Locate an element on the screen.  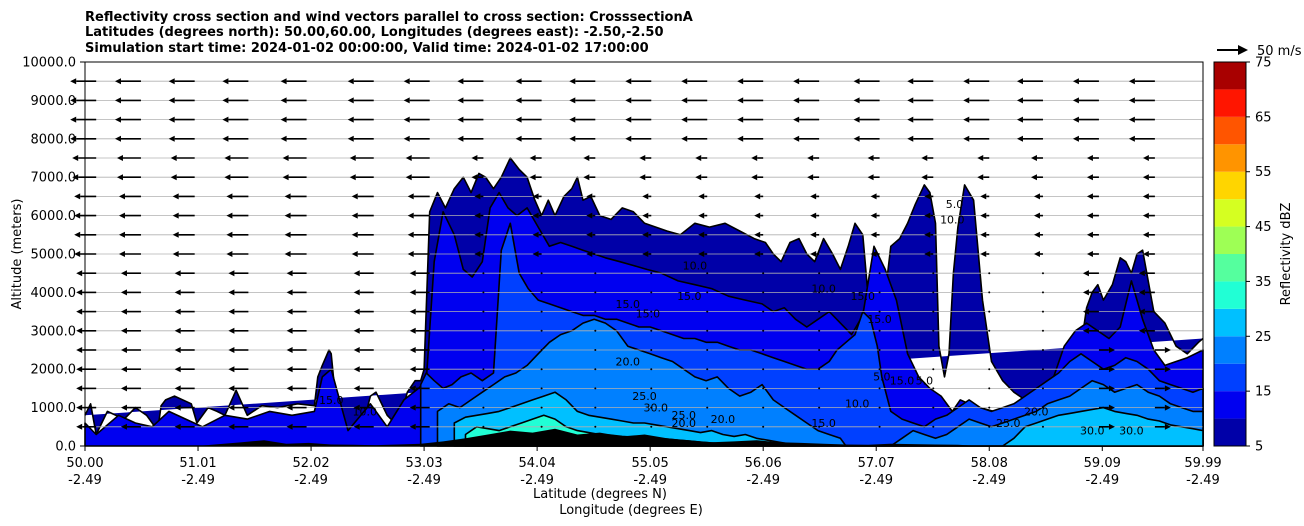
y-tick-label: 6000.0 is located at coordinates (54, 216).